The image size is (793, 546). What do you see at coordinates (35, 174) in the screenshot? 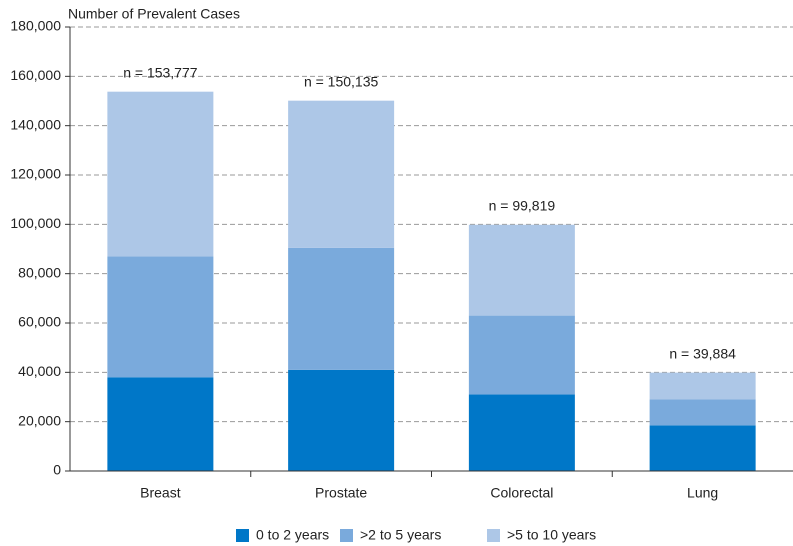
I see `y-tick-label: 120,000` at bounding box center [35, 174].